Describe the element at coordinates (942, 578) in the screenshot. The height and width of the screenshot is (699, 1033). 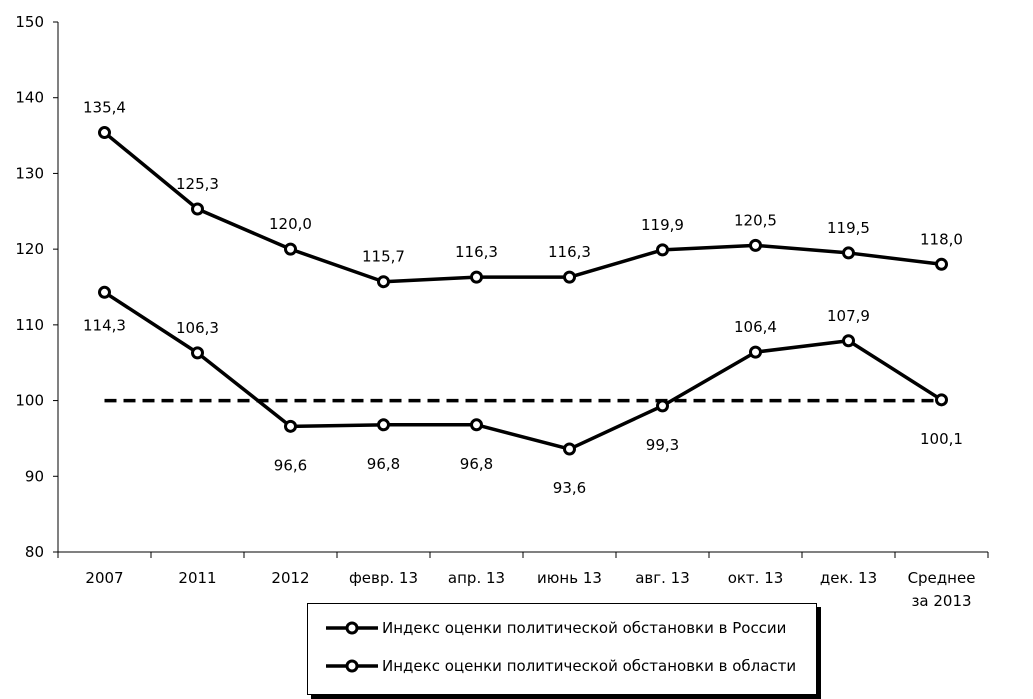
I see `x-tick-label: Среднее` at that location.